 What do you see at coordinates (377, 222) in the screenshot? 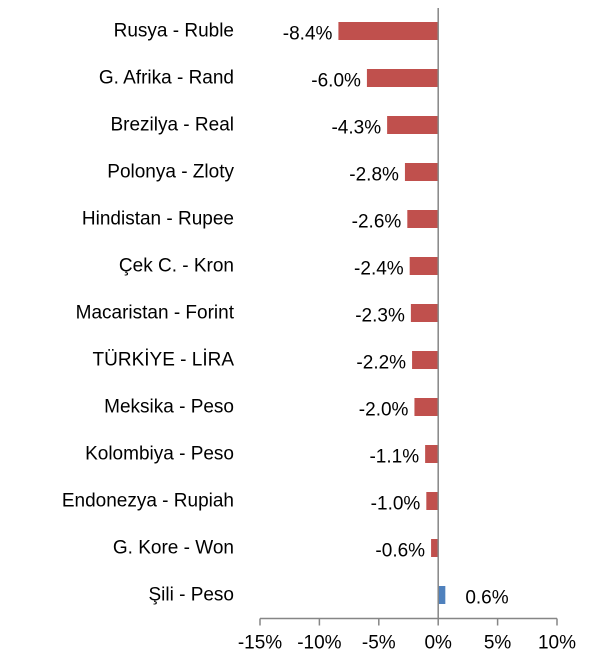
I see `value-label: -2.6%` at bounding box center [377, 222].